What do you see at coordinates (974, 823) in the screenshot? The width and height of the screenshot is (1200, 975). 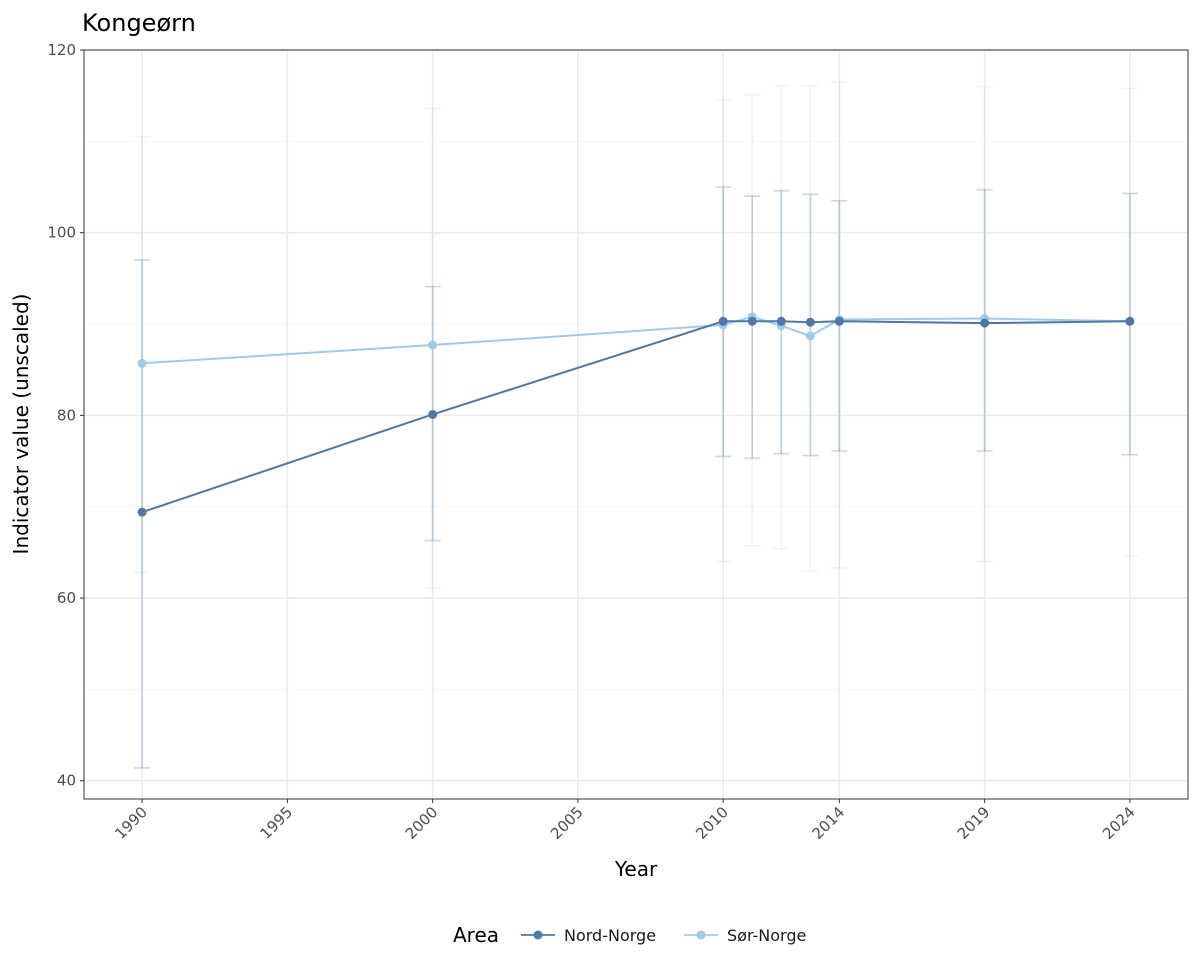 I see `x-tick-label: 2019` at bounding box center [974, 823].